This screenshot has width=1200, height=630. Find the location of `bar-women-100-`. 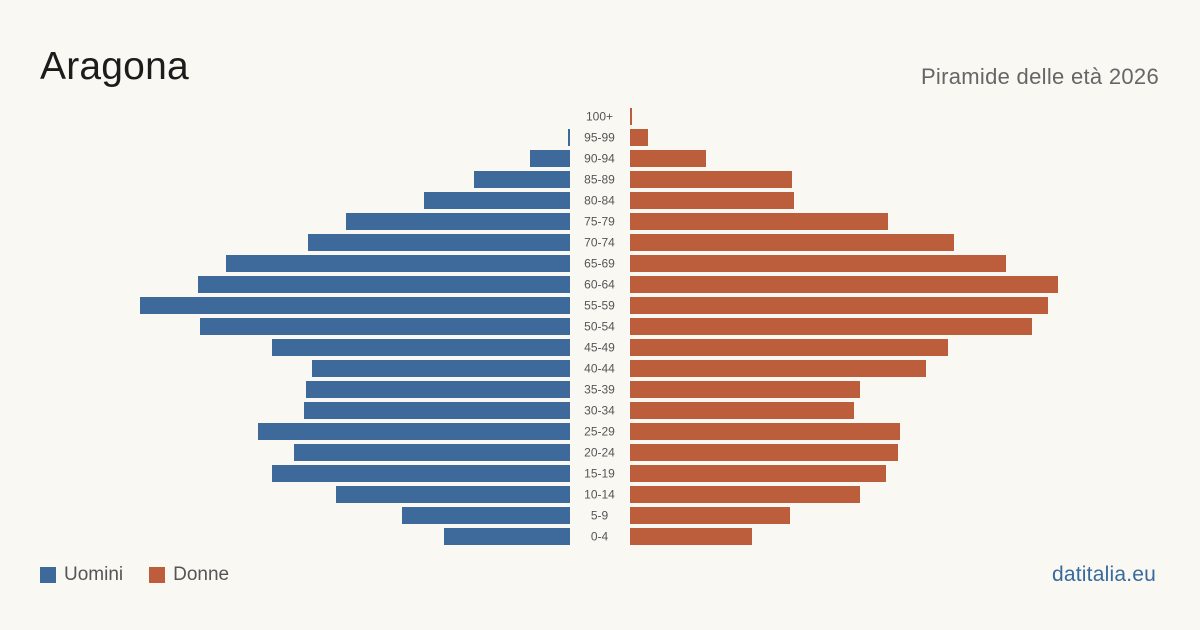

bar-women-100- is located at coordinates (631, 116).